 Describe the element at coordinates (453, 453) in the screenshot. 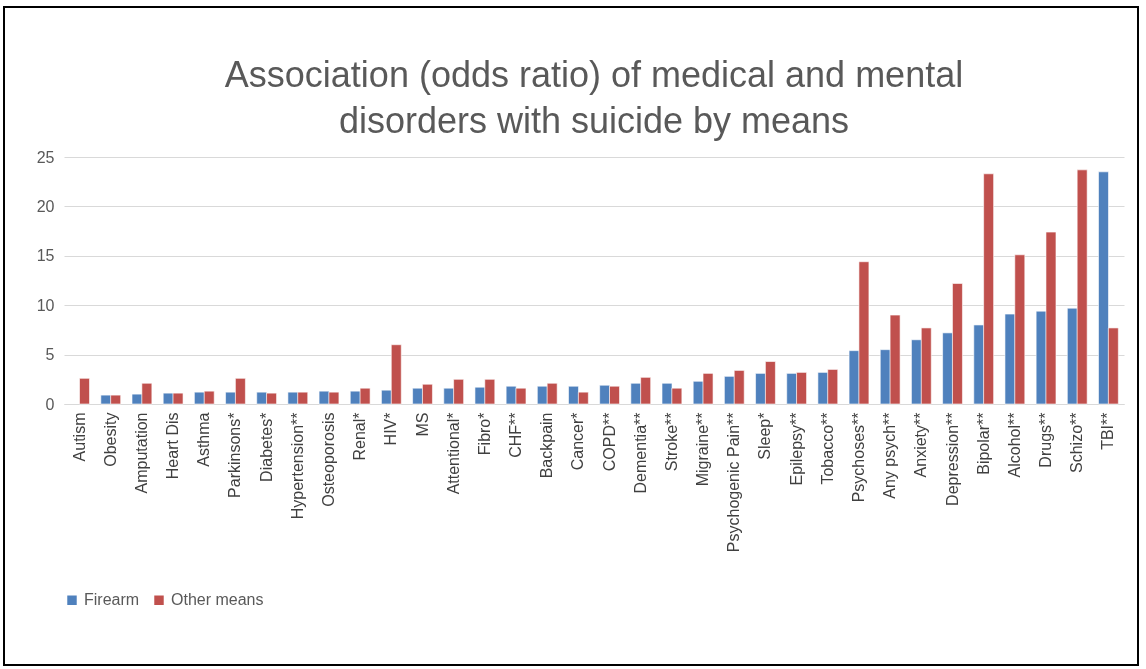

I see `x-tick-label: Attentional*` at that location.